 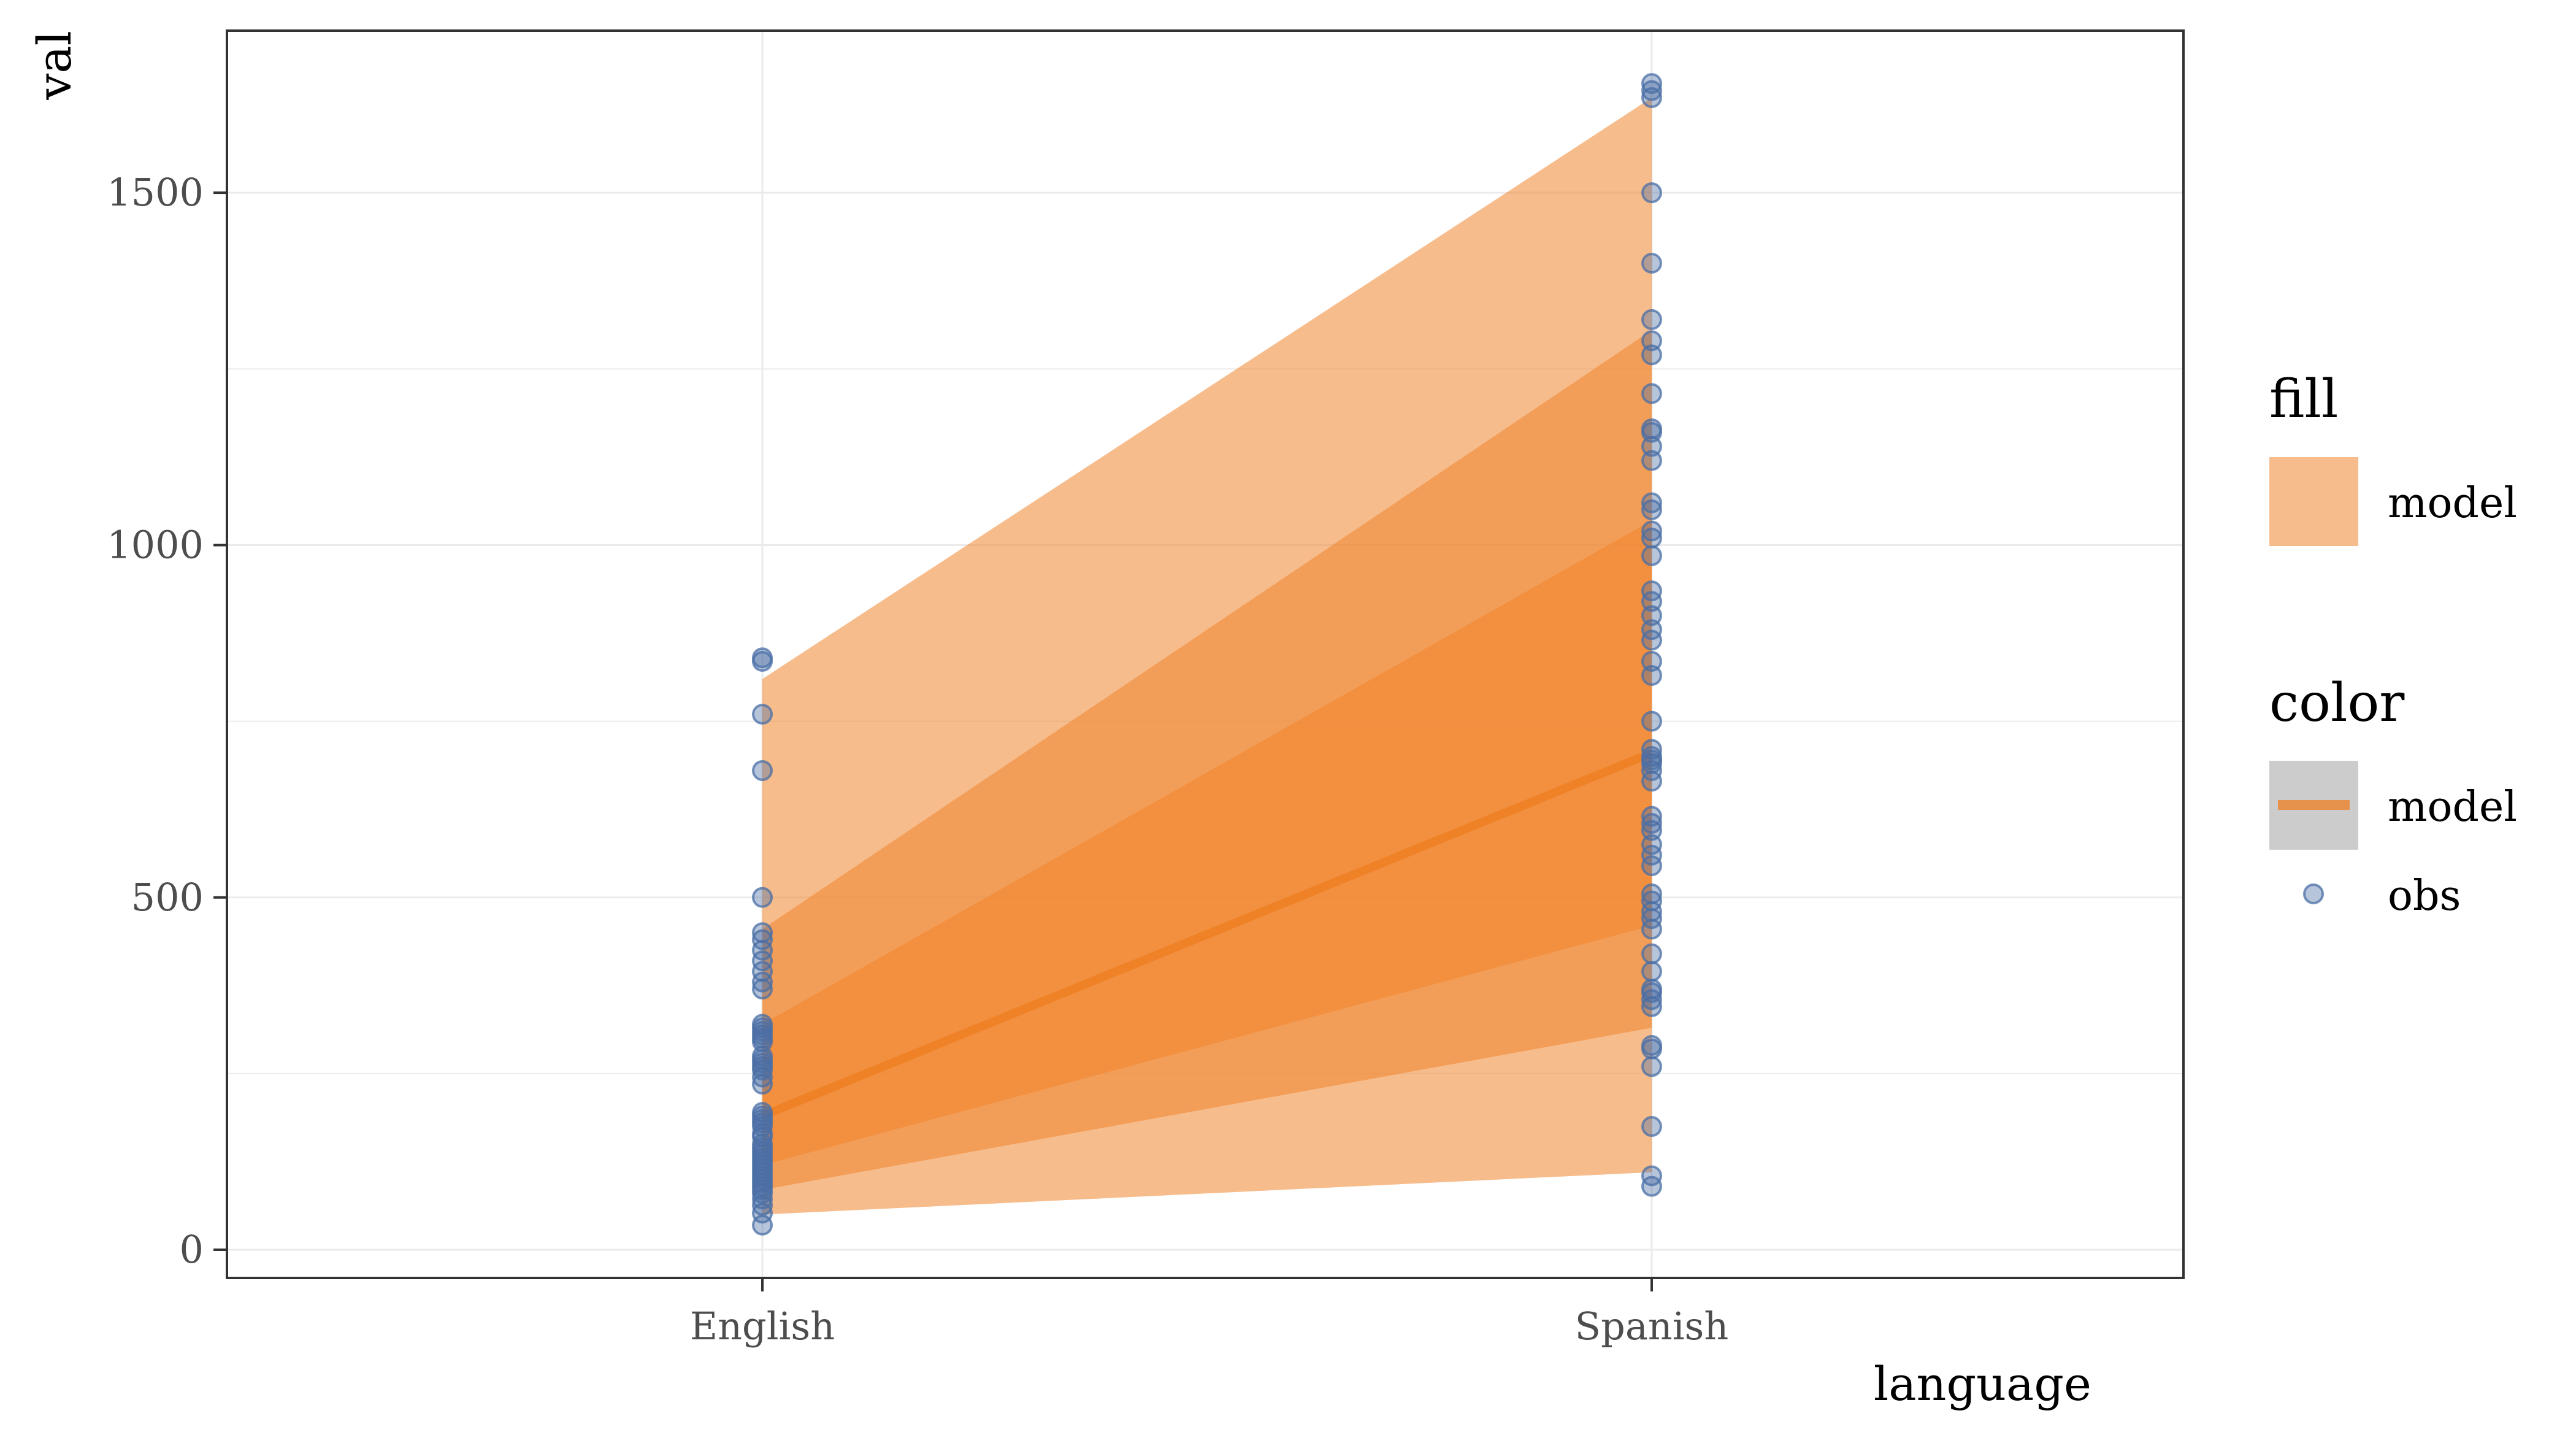 What do you see at coordinates (2452, 503) in the screenshot?
I see `legend-fill-label: model` at bounding box center [2452, 503].